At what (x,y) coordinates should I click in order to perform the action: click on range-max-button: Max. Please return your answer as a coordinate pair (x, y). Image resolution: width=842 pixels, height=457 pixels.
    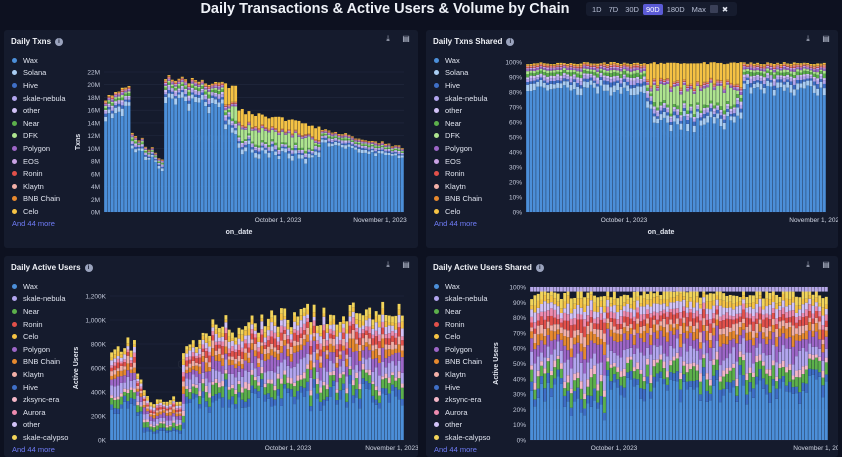
    Looking at the image, I should click on (698, 9).